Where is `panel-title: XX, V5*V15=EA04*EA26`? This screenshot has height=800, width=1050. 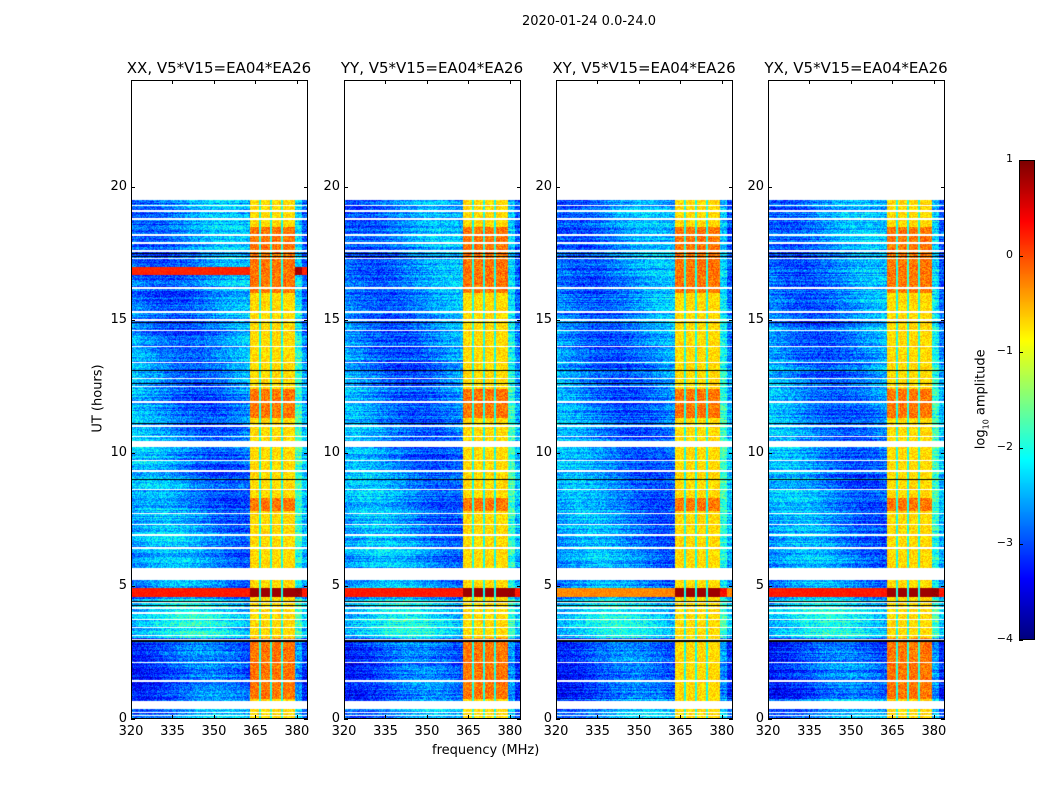 panel-title: XX, V5*V15=EA04*EA26 is located at coordinates (219, 68).